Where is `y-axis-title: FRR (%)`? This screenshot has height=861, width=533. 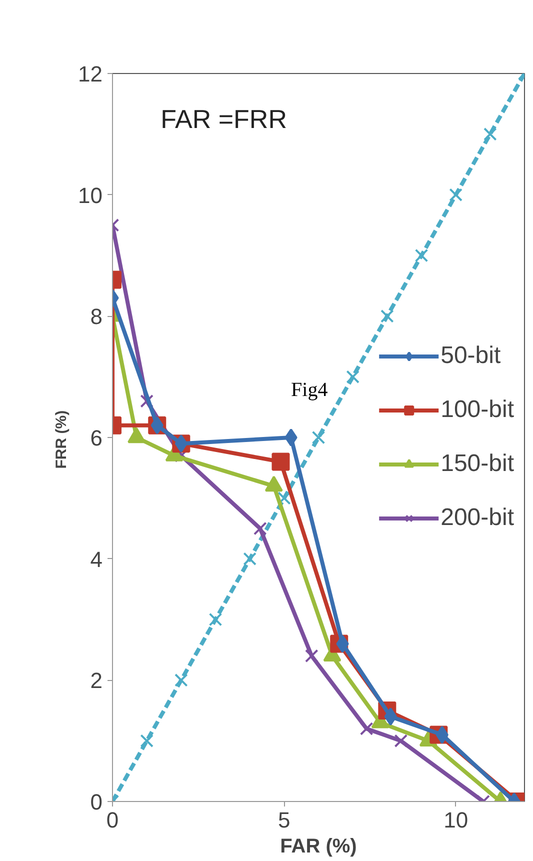 y-axis-title: FRR (%) is located at coordinates (61, 439).